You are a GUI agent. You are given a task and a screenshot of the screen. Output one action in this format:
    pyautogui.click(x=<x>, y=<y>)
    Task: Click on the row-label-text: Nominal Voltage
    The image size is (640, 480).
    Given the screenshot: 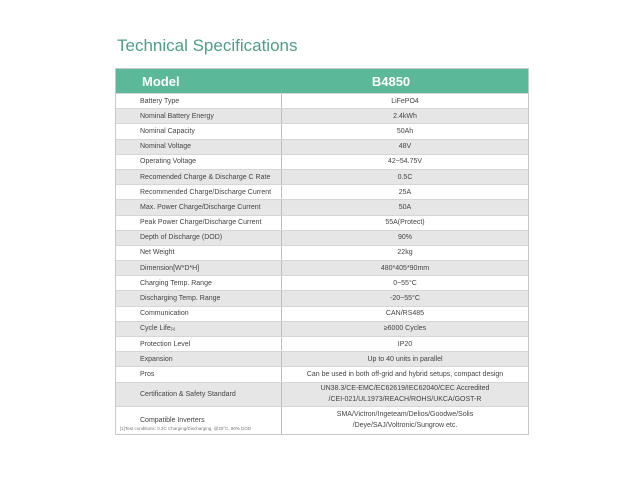 What is the action you would take?
    pyautogui.click(x=165, y=147)
    